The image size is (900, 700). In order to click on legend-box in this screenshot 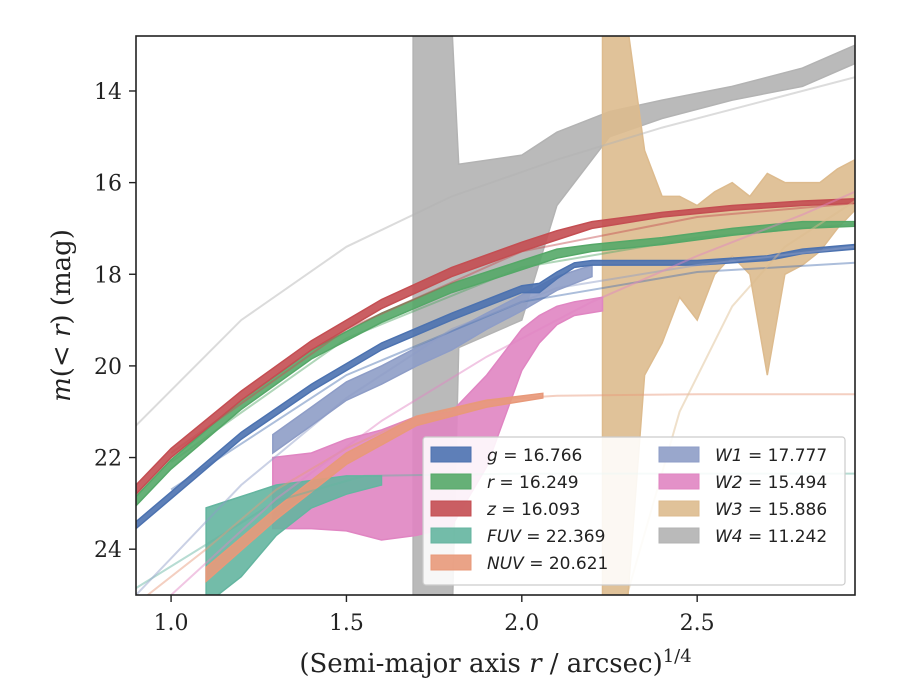, I will do `click(634, 511)`.